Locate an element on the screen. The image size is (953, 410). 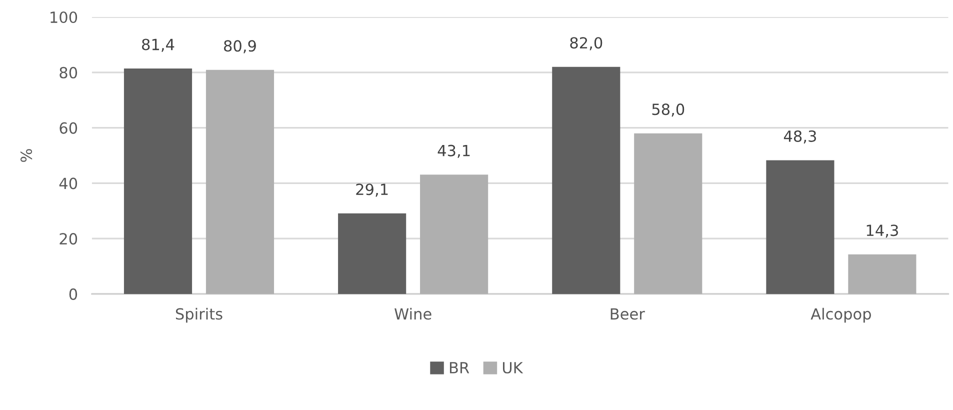
x-tick-label: Wine is located at coordinates (413, 314).